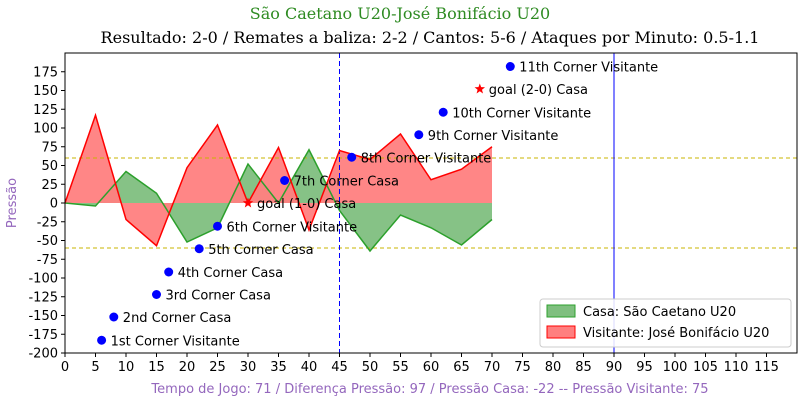  What do you see at coordinates (126, 367) in the screenshot?
I see `x-tick-label: 10` at bounding box center [126, 367].